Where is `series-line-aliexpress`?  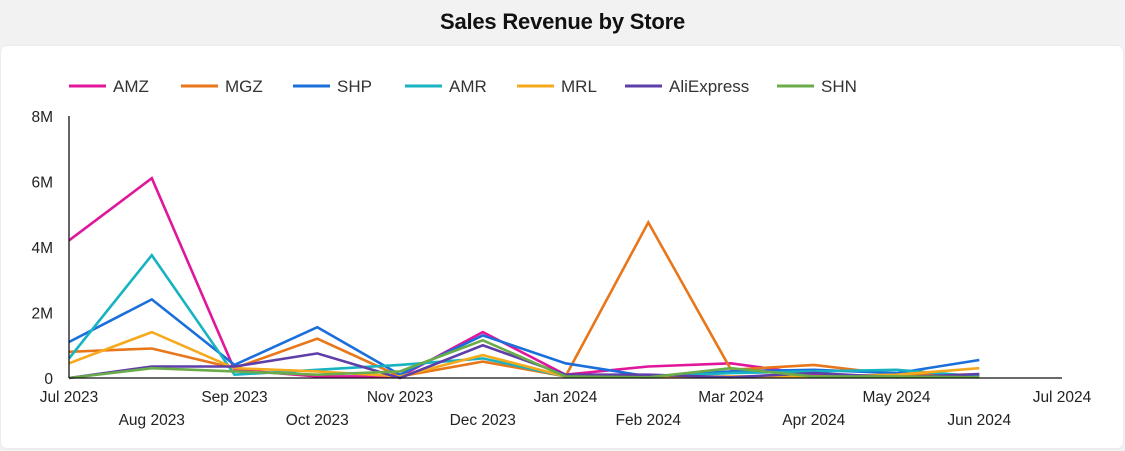 series-line-aliexpress is located at coordinates (524, 361).